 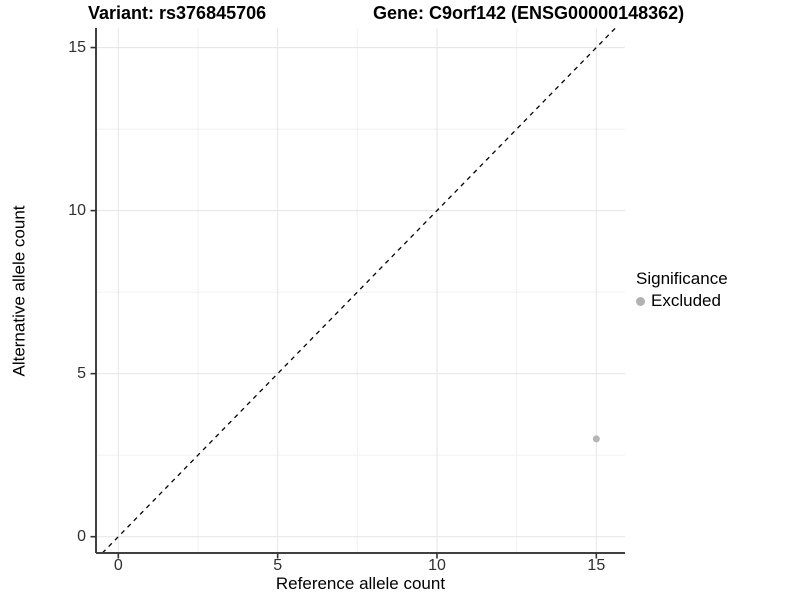 What do you see at coordinates (118, 565) in the screenshot?
I see `x-tick-label: 0` at bounding box center [118, 565].